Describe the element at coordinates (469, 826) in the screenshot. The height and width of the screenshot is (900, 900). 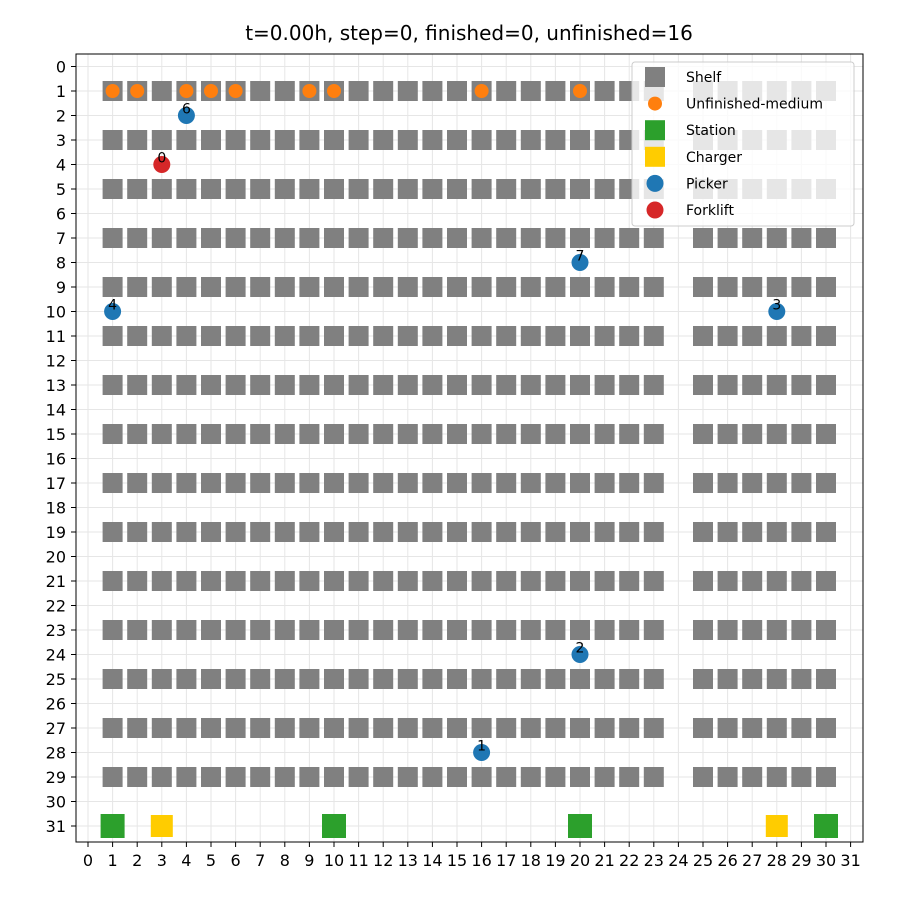
I see `facilities` at that location.